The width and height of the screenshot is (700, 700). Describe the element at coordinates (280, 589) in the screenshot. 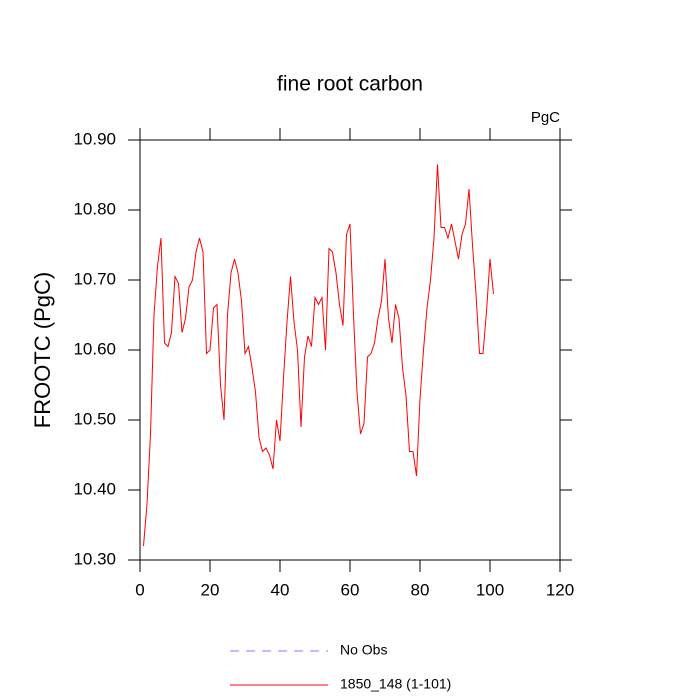

I see `x-tick-label: 40` at that location.